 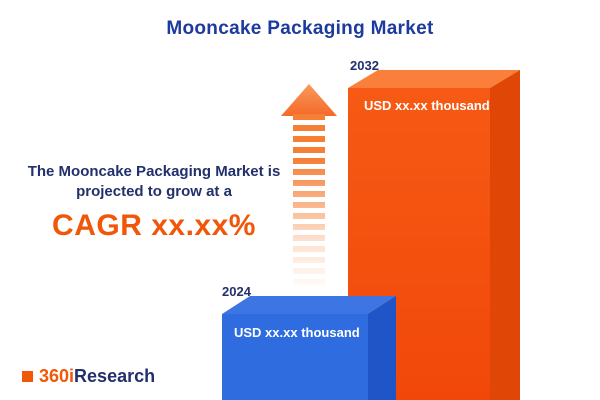 What do you see at coordinates (297, 332) in the screenshot?
I see `bar-2024-value-label: USD xx.xx thousand` at bounding box center [297, 332].